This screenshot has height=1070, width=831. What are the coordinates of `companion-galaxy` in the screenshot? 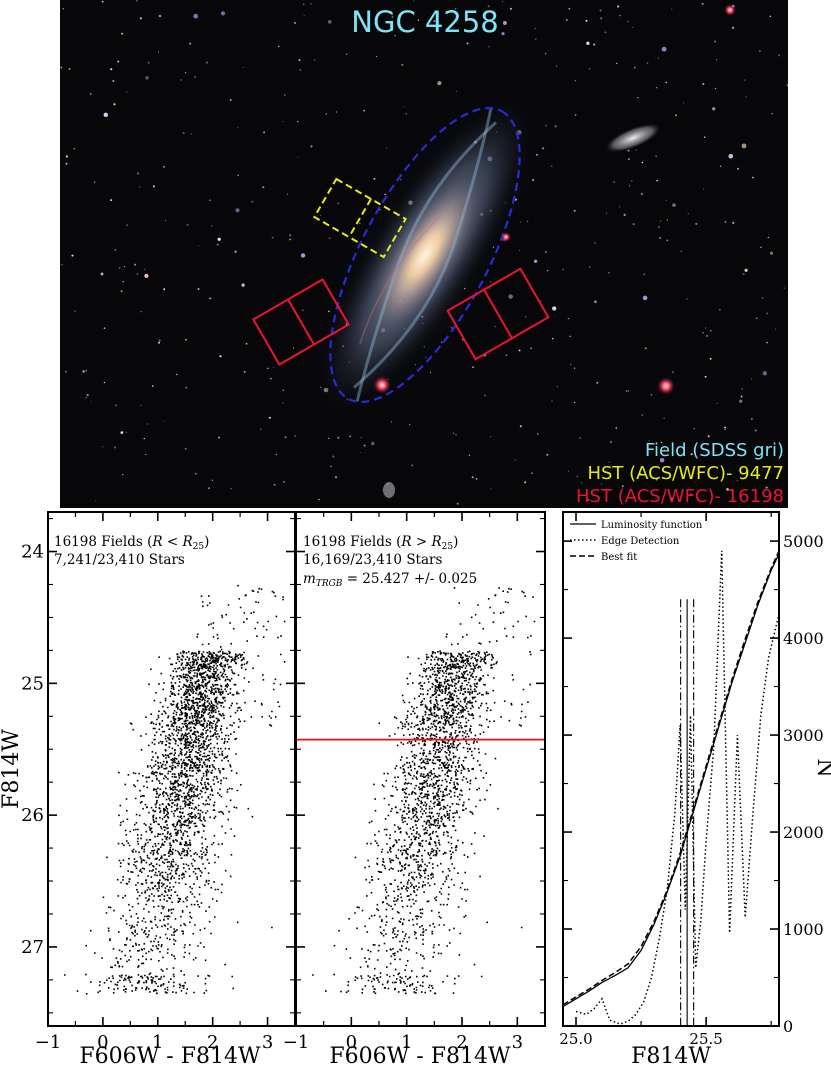 It's located at (633, 138).